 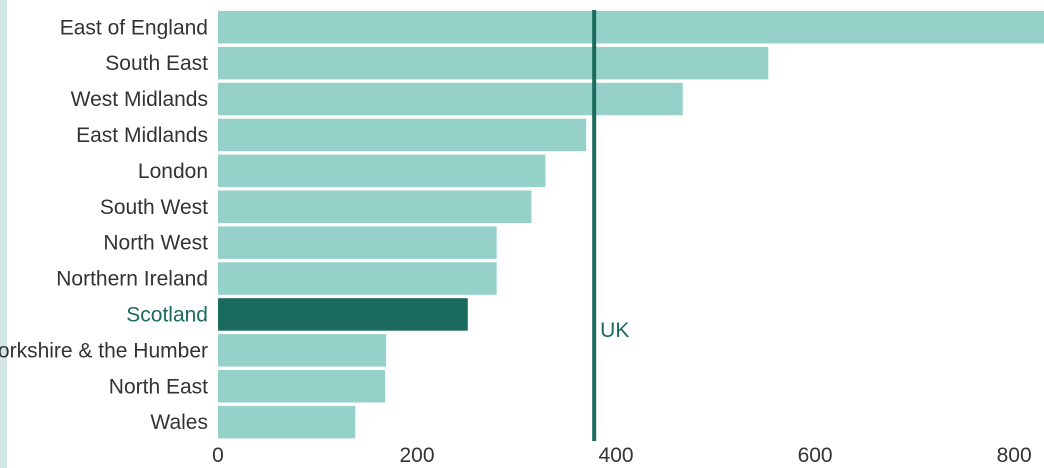 What do you see at coordinates (302, 386) in the screenshot?
I see `bar-north-east` at bounding box center [302, 386].